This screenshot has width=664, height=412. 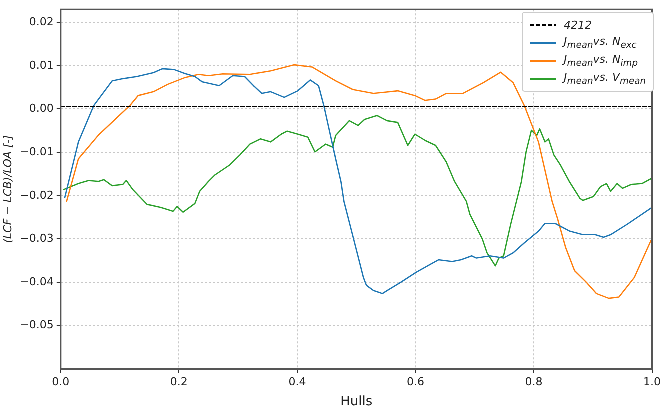 What do you see at coordinates (179, 382) in the screenshot?
I see `x-tick-label: 0.2` at bounding box center [179, 382].